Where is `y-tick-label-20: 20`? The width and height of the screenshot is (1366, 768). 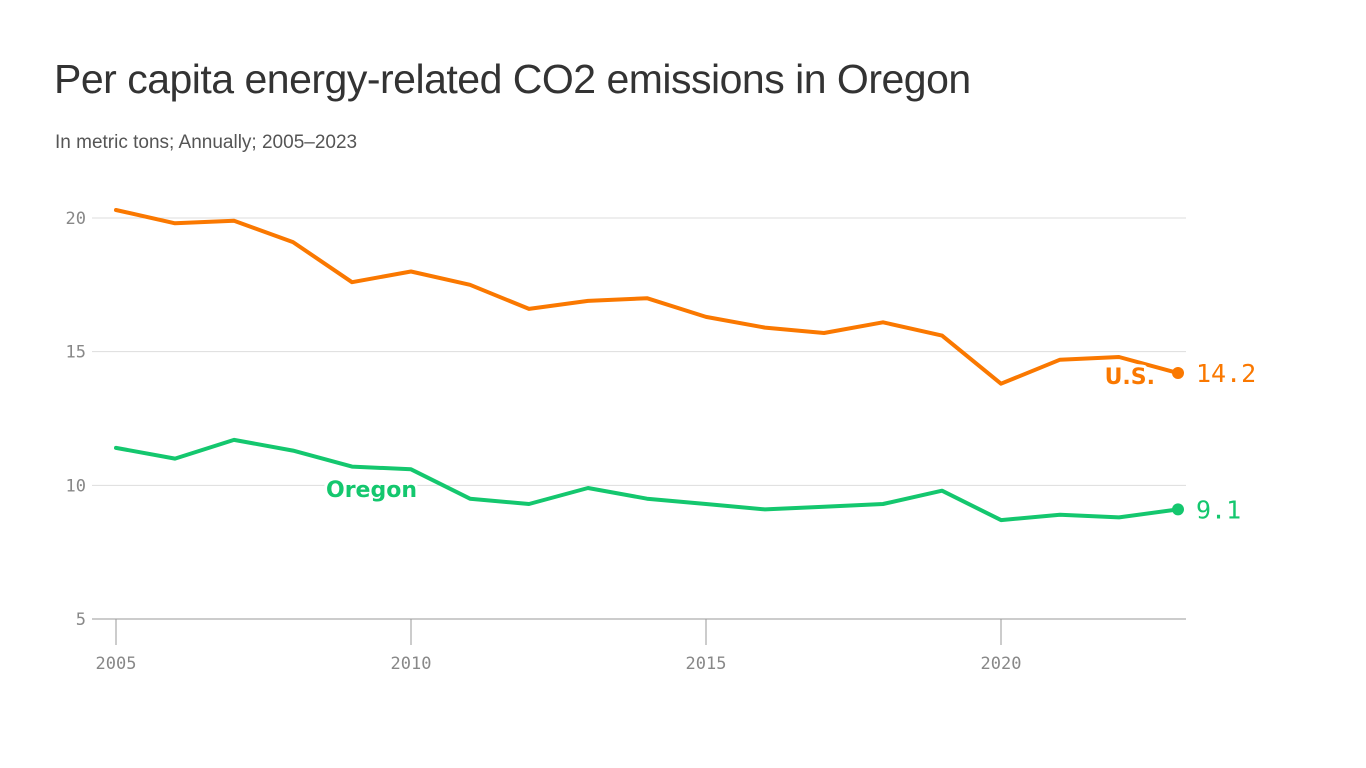 y-tick-label-20: 20 is located at coordinates (76, 219).